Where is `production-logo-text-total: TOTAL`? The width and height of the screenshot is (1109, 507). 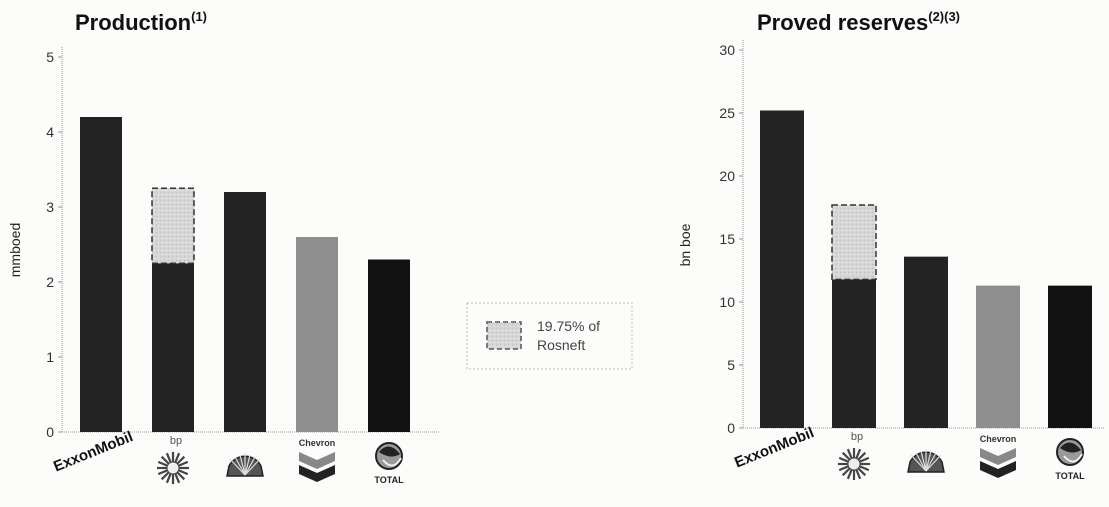 production-logo-text-total: TOTAL is located at coordinates (389, 480).